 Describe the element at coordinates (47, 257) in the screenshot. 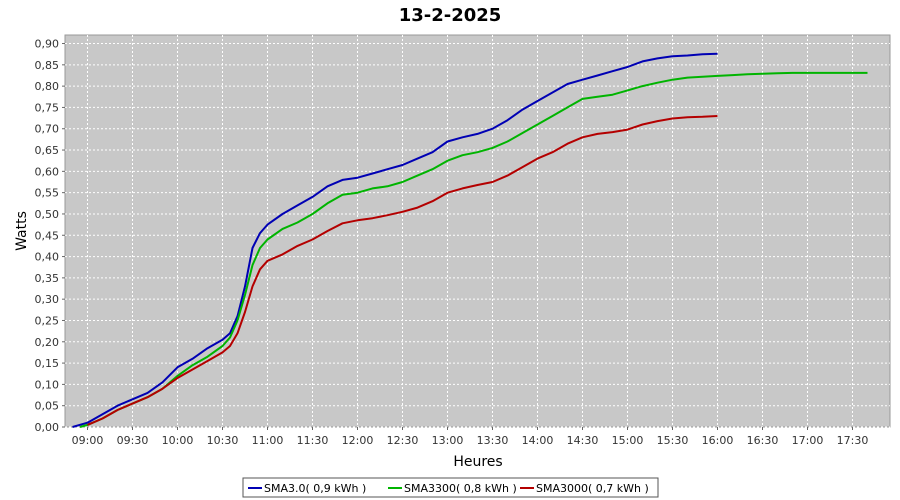

I see `y-tick-label: 0,40` at that location.